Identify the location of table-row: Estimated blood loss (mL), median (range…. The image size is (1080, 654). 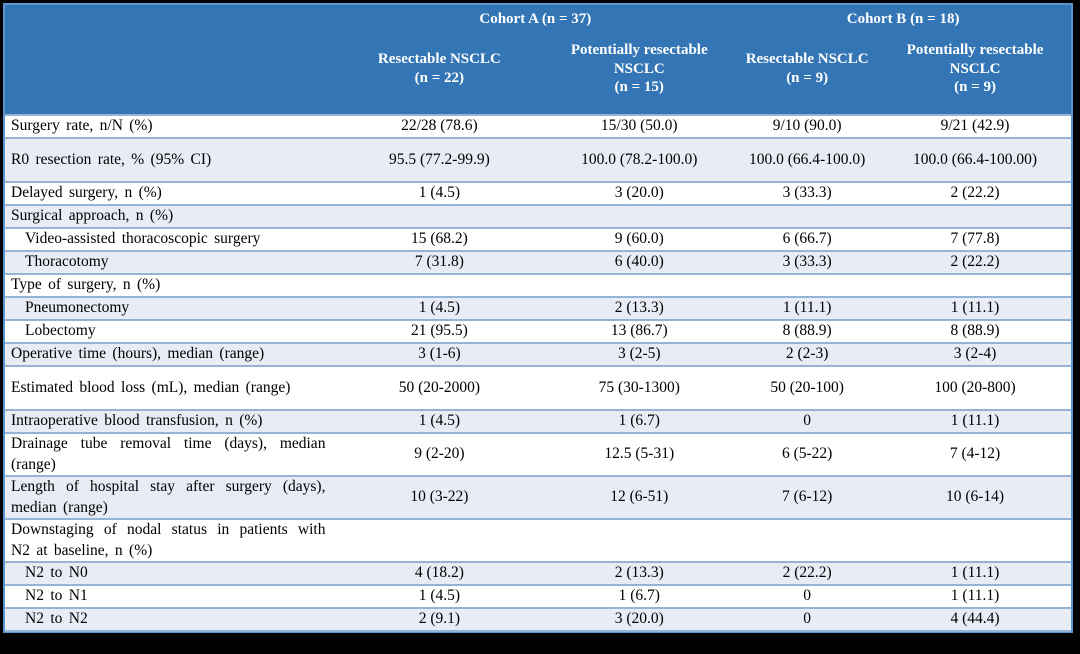
(538, 388).